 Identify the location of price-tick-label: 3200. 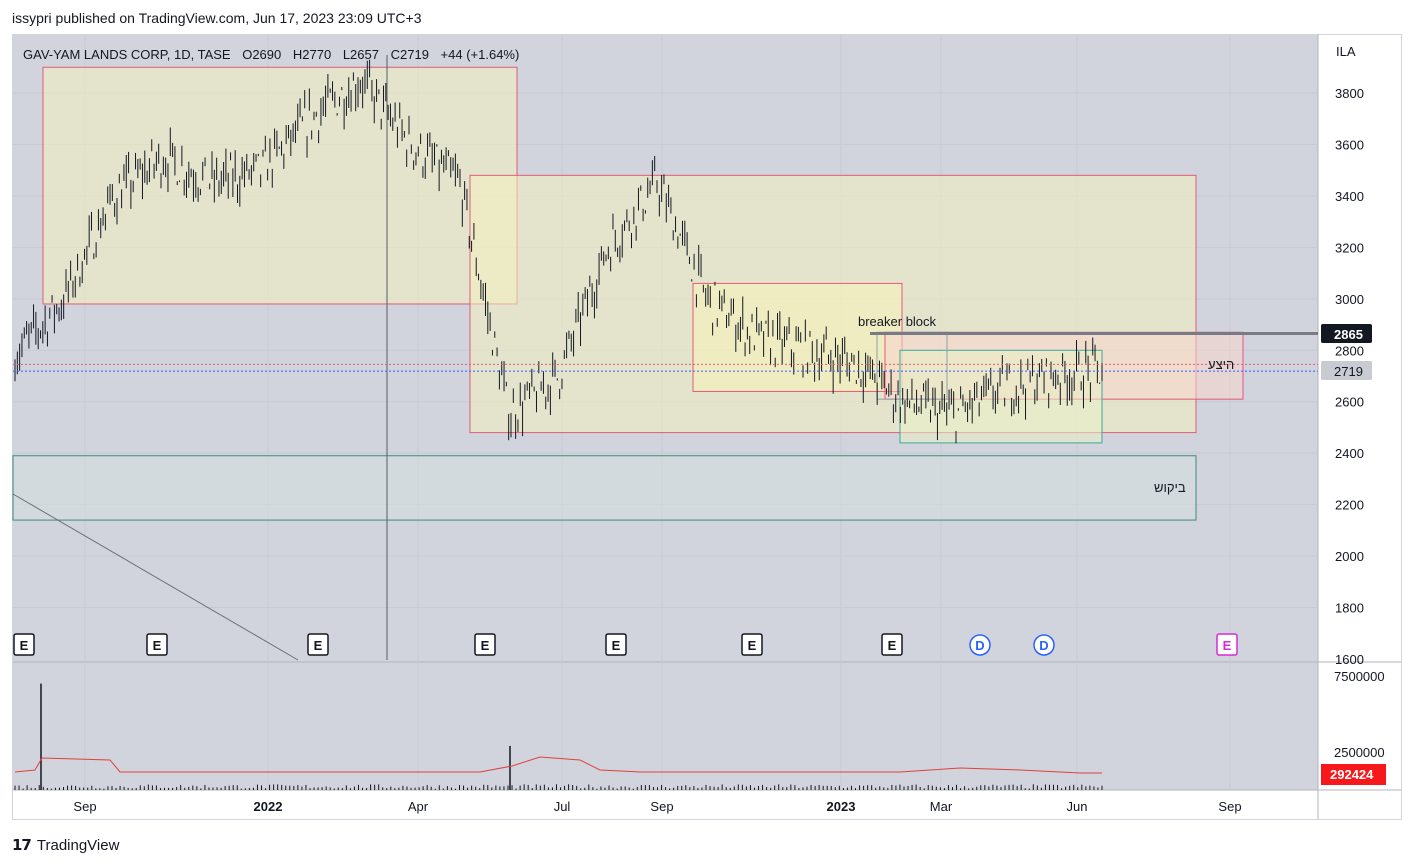
(1349, 247).